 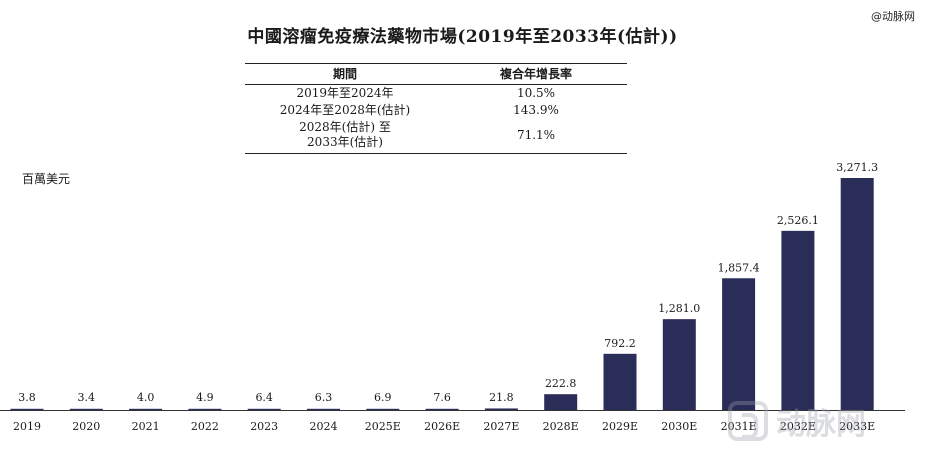 What do you see at coordinates (501, 397) in the screenshot?
I see `data-label-2027E: 21.8` at bounding box center [501, 397].